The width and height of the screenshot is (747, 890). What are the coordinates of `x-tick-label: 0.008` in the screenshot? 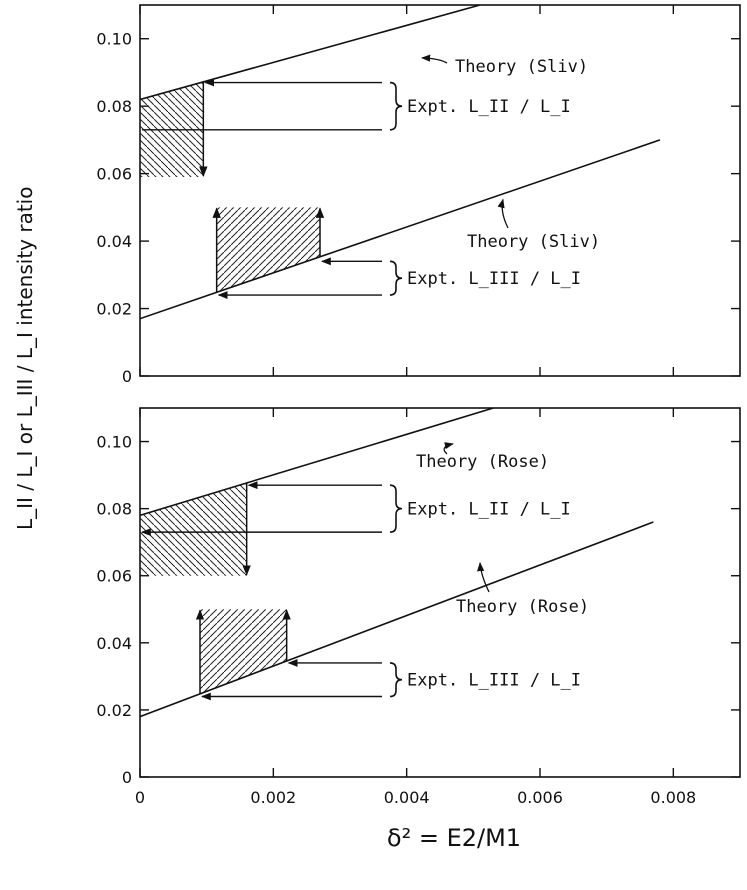 It's located at (673, 797).